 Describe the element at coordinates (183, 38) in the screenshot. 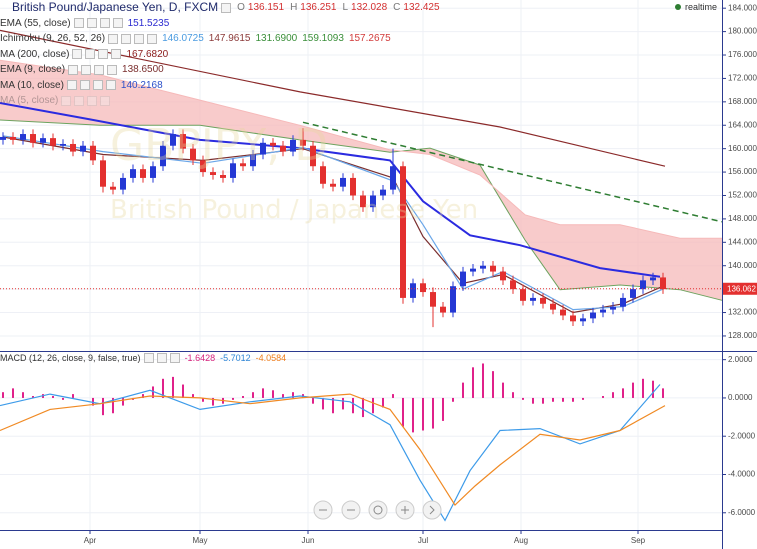

I see `indicator-value: 146.0725` at that location.